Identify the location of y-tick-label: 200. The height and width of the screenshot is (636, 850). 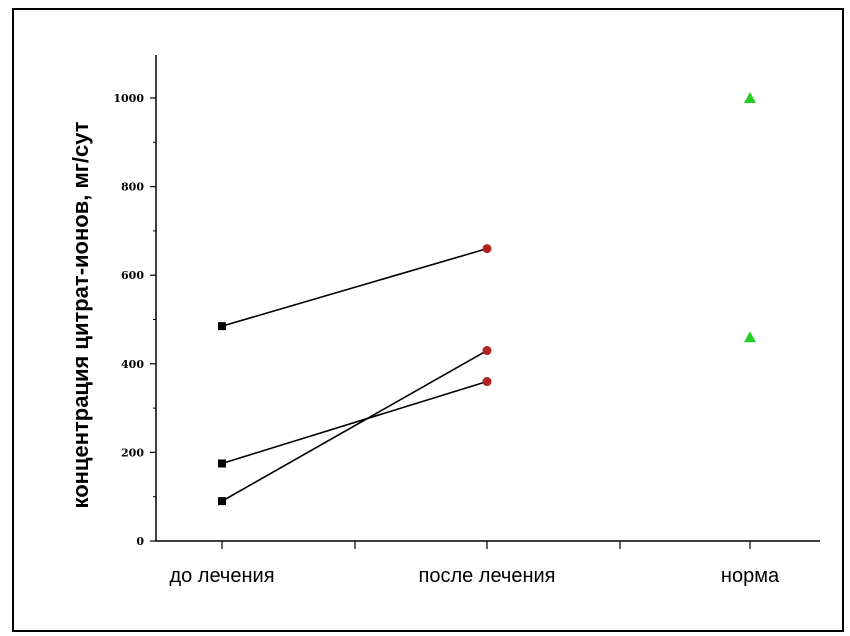
(132, 452).